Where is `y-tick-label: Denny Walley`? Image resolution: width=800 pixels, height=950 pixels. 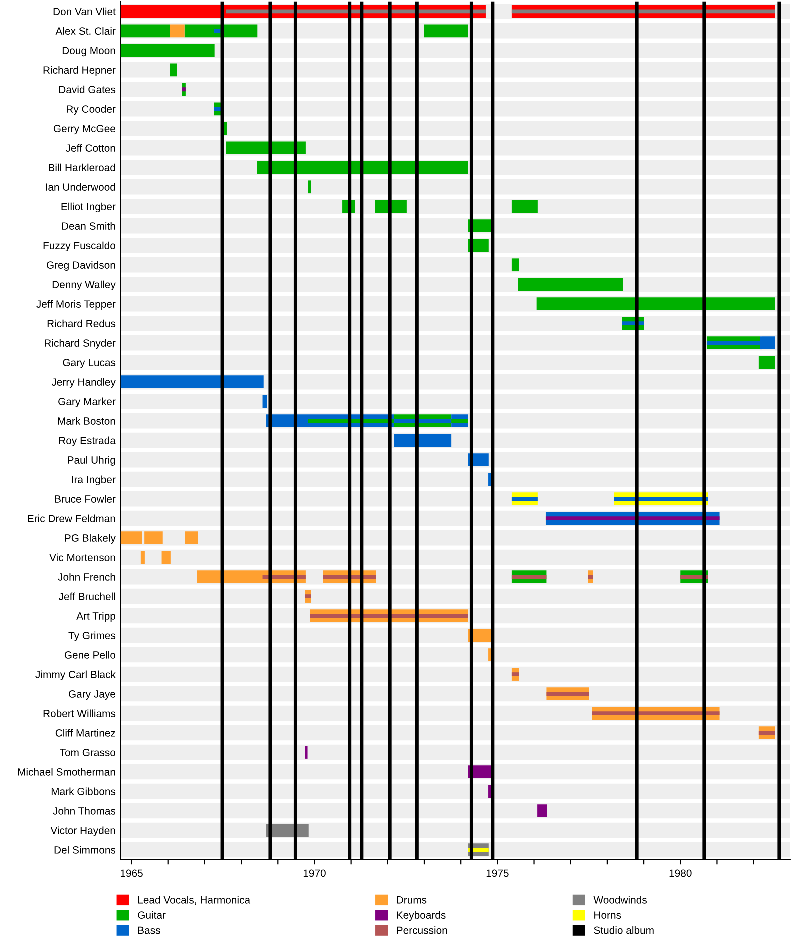
y-tick-label: Denny Walley is located at coordinates (84, 285).